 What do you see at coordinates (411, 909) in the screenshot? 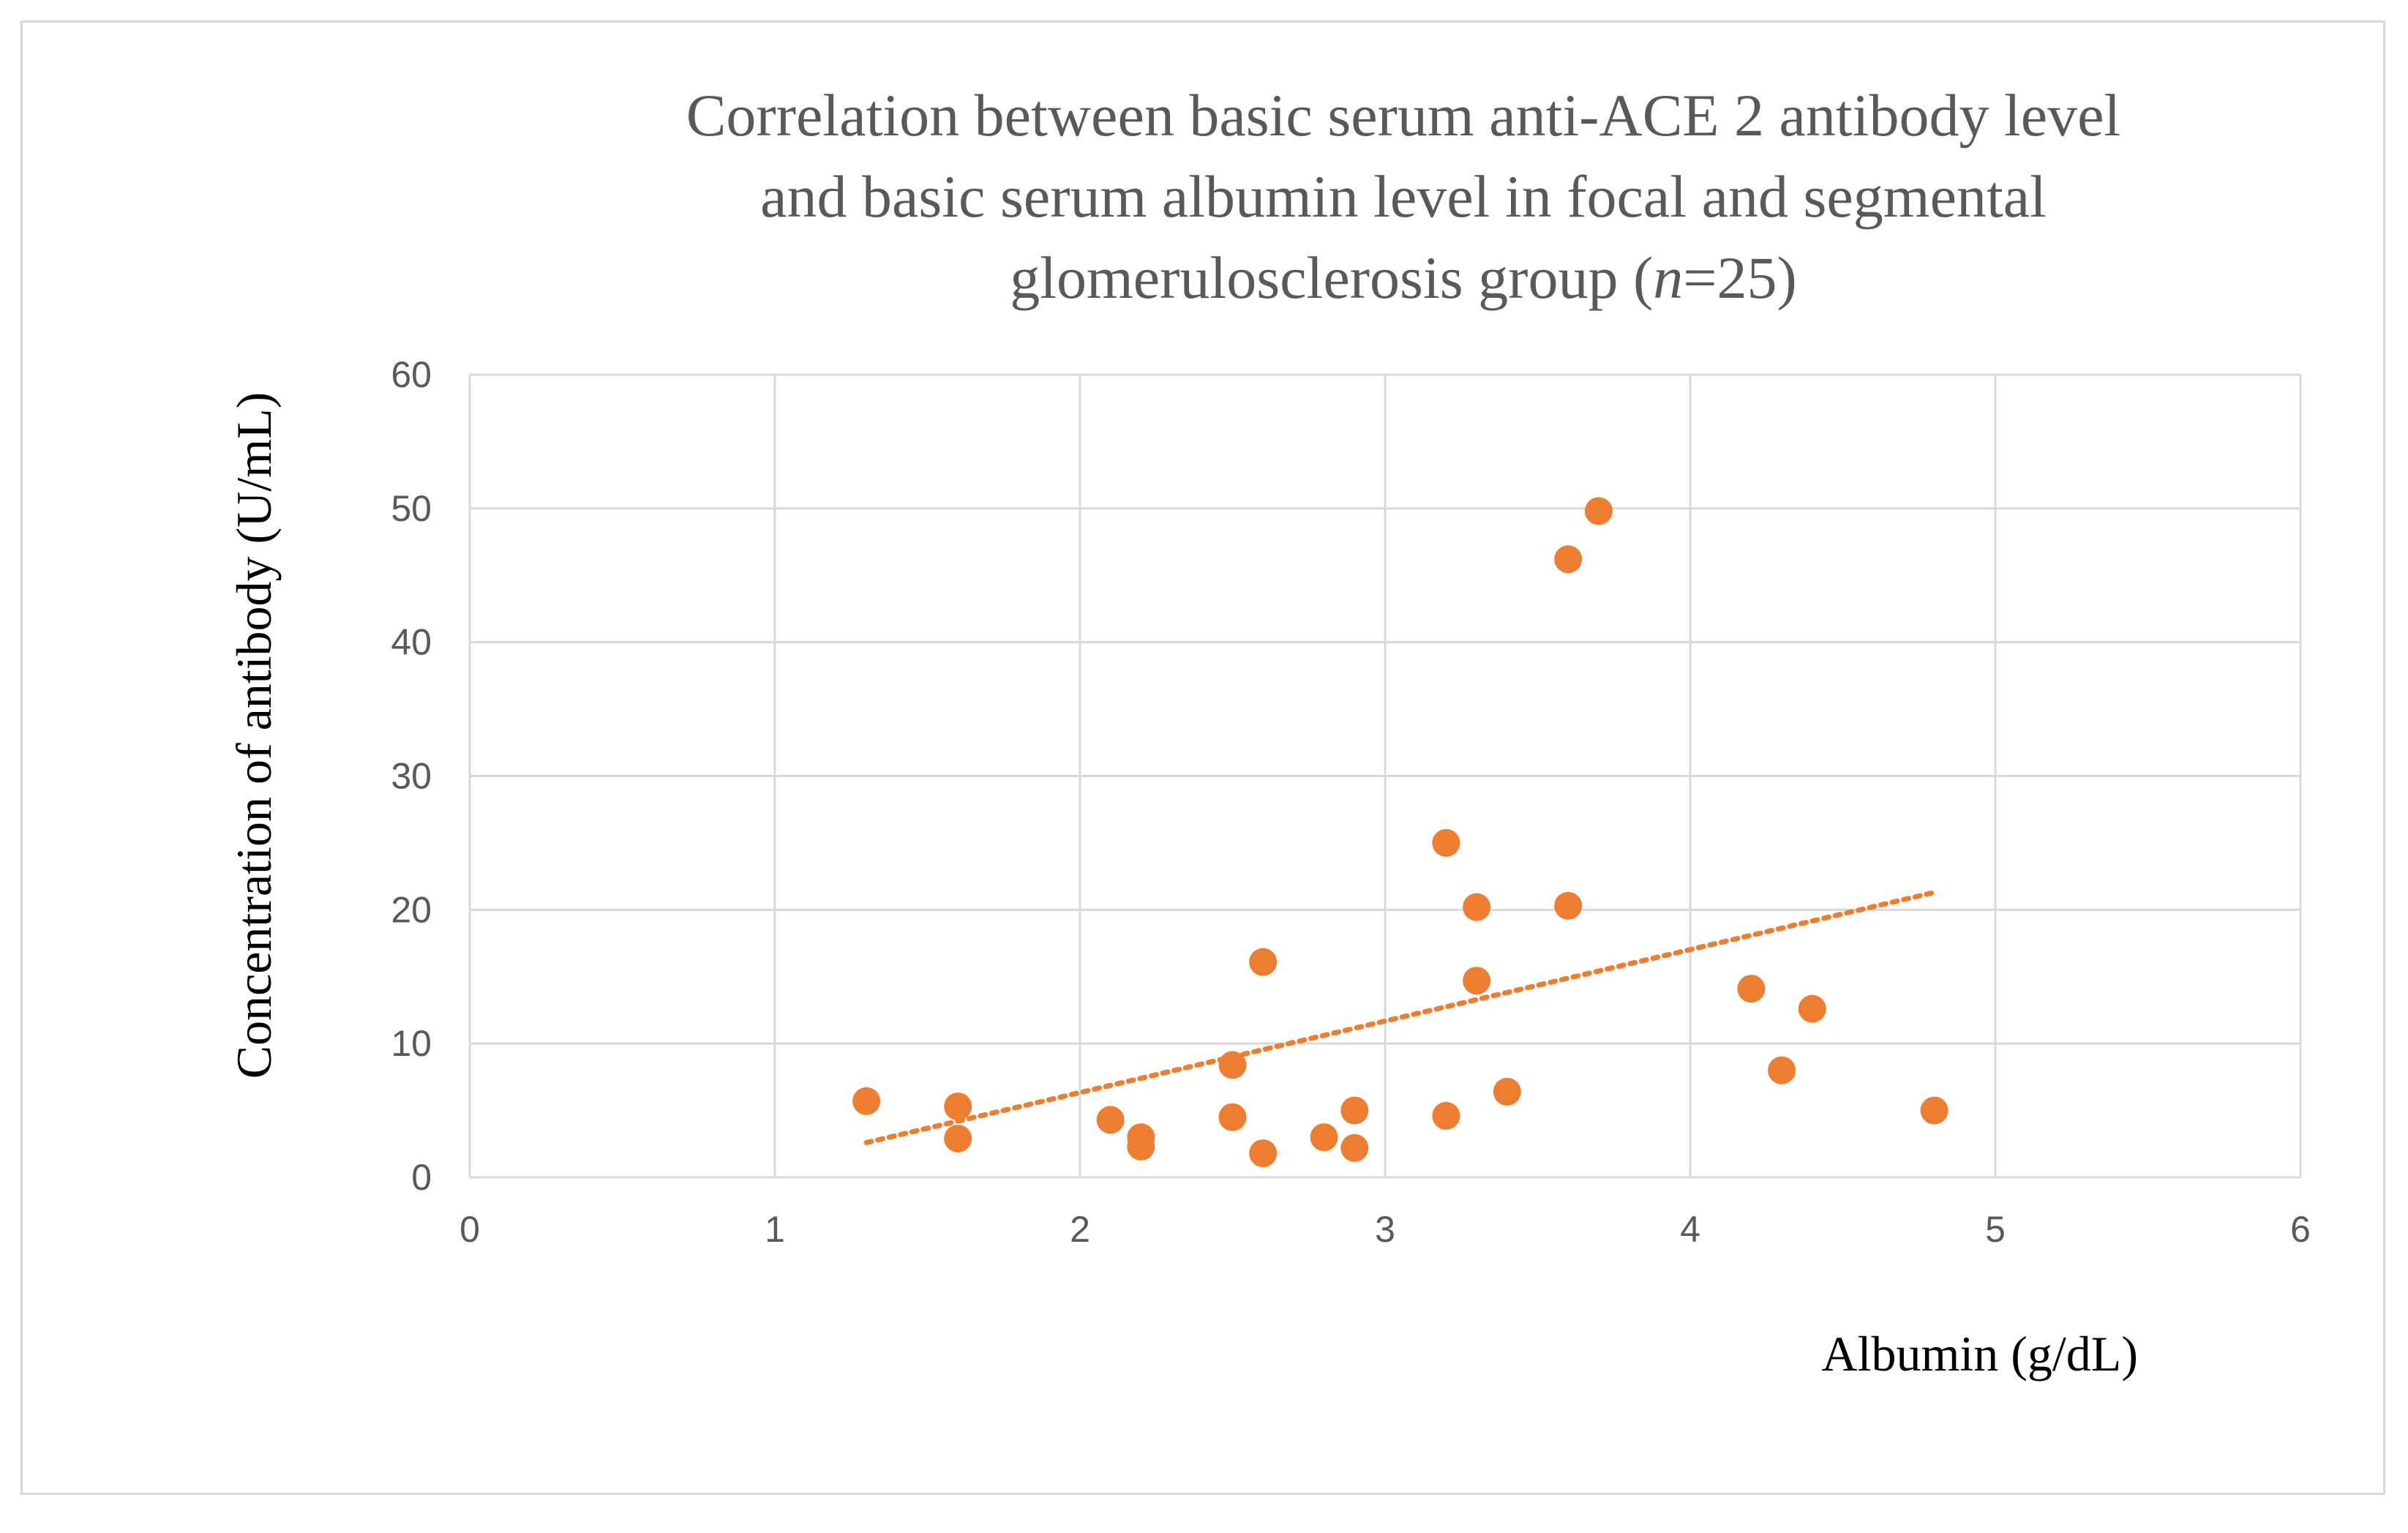
I see `y-tick-label: 20` at bounding box center [411, 909].